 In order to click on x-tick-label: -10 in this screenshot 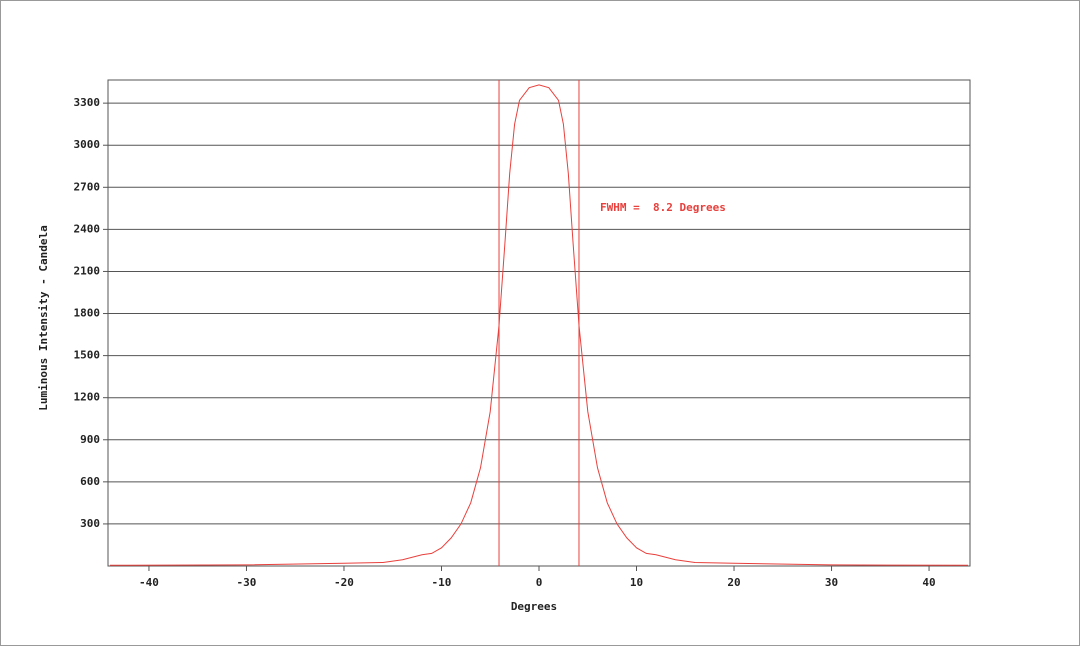, I will do `click(442, 582)`.